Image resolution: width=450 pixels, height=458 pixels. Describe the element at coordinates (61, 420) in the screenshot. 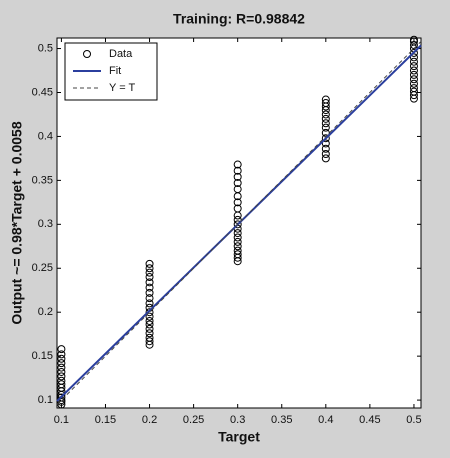

I see `x-tick-label: 0.1` at that location.